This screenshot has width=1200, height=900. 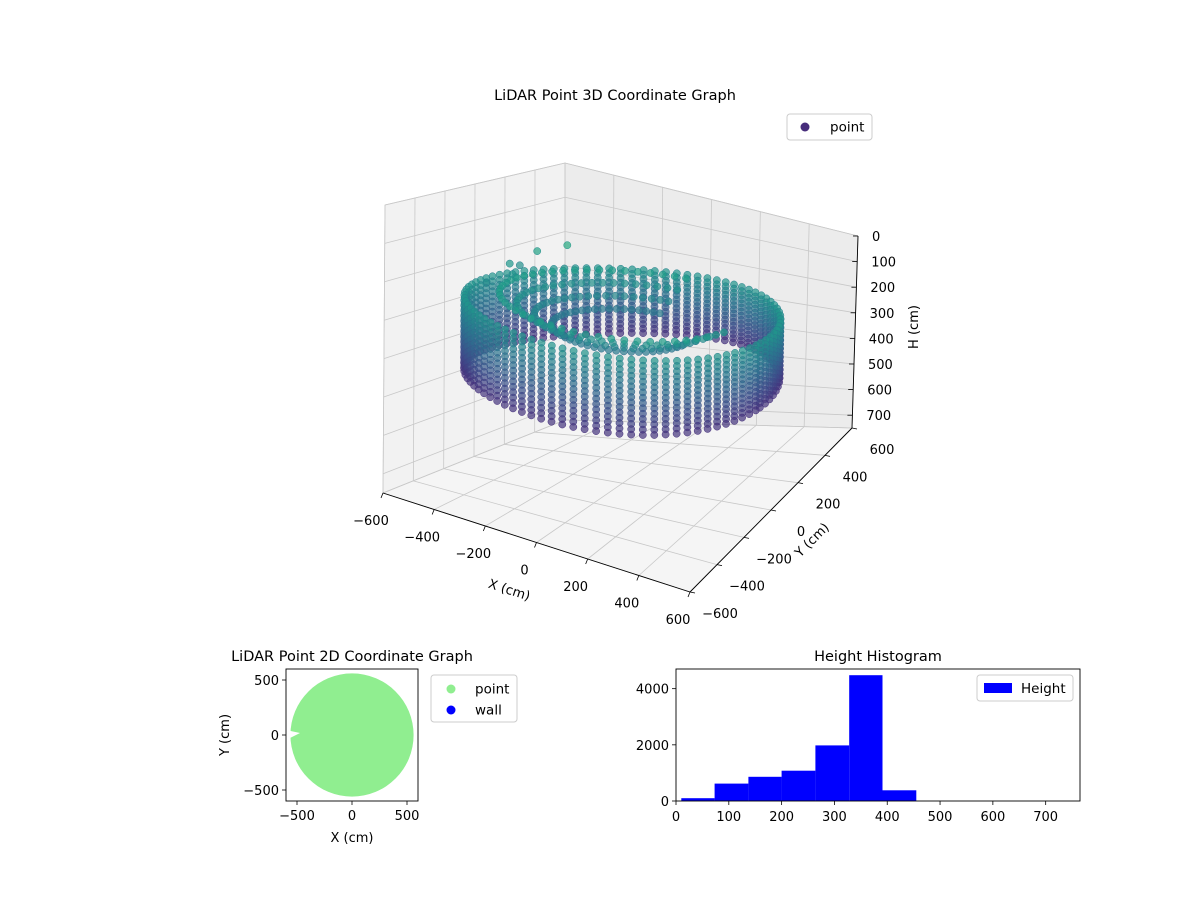 I want to click on x-tick-label: −400, so click(x=422, y=538).